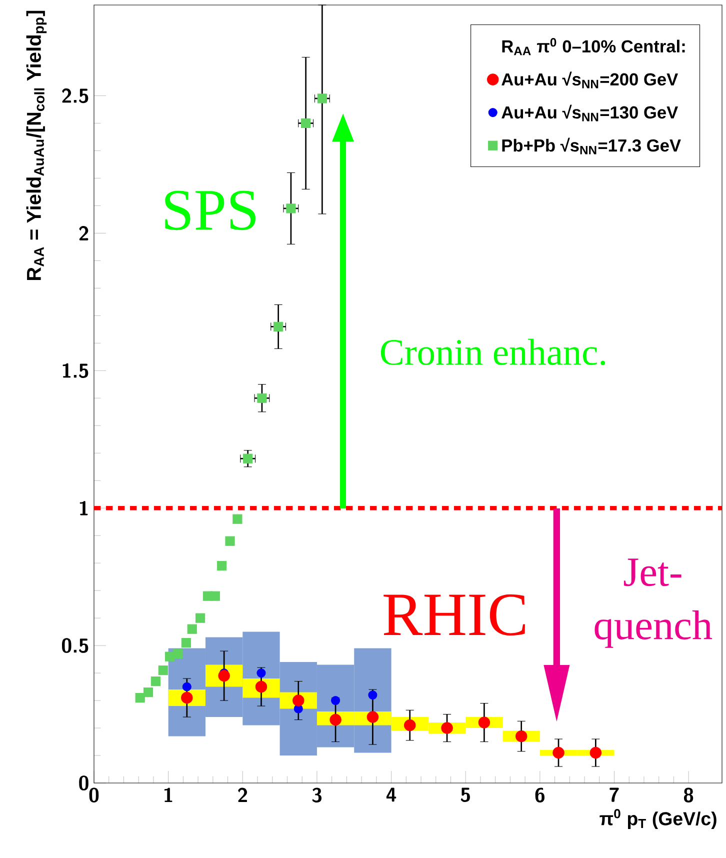 Image resolution: width=726 pixels, height=858 pixels. Describe the element at coordinates (614, 795) in the screenshot. I see `x-tick-label: 7` at that location.